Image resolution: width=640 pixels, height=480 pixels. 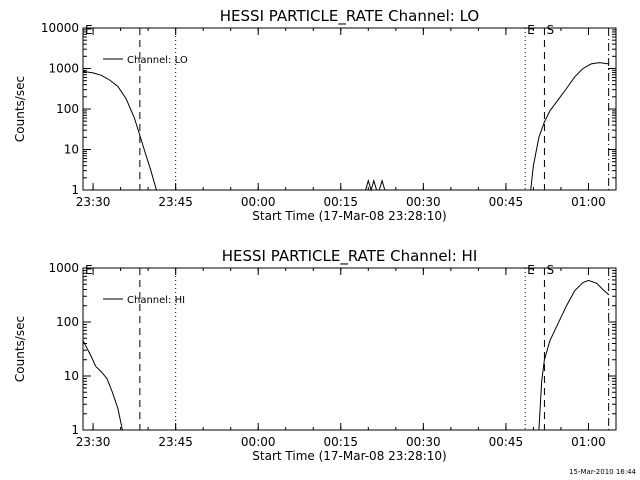 What do you see at coordinates (156, 300) in the screenshot?
I see `legend-label: Channel: HI` at bounding box center [156, 300].